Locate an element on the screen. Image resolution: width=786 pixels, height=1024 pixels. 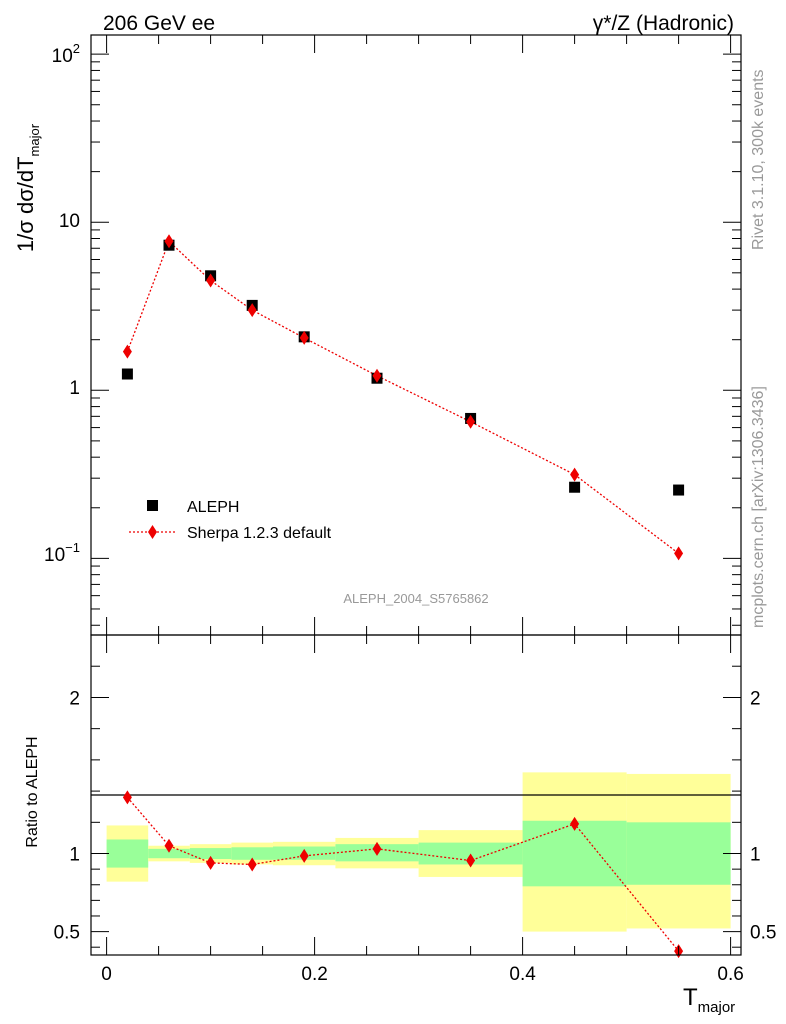
ratio-ylabel: Ratio to ALEPH is located at coordinates (32, 791).